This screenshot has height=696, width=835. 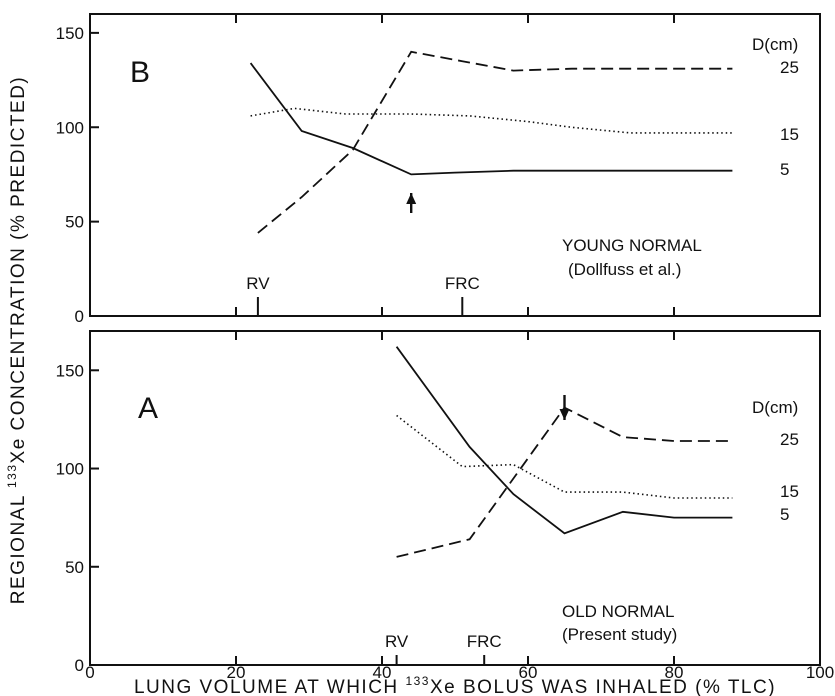 What do you see at coordinates (417, 681) in the screenshot?
I see `x-axis-title-sup: 133` at bounding box center [417, 681].